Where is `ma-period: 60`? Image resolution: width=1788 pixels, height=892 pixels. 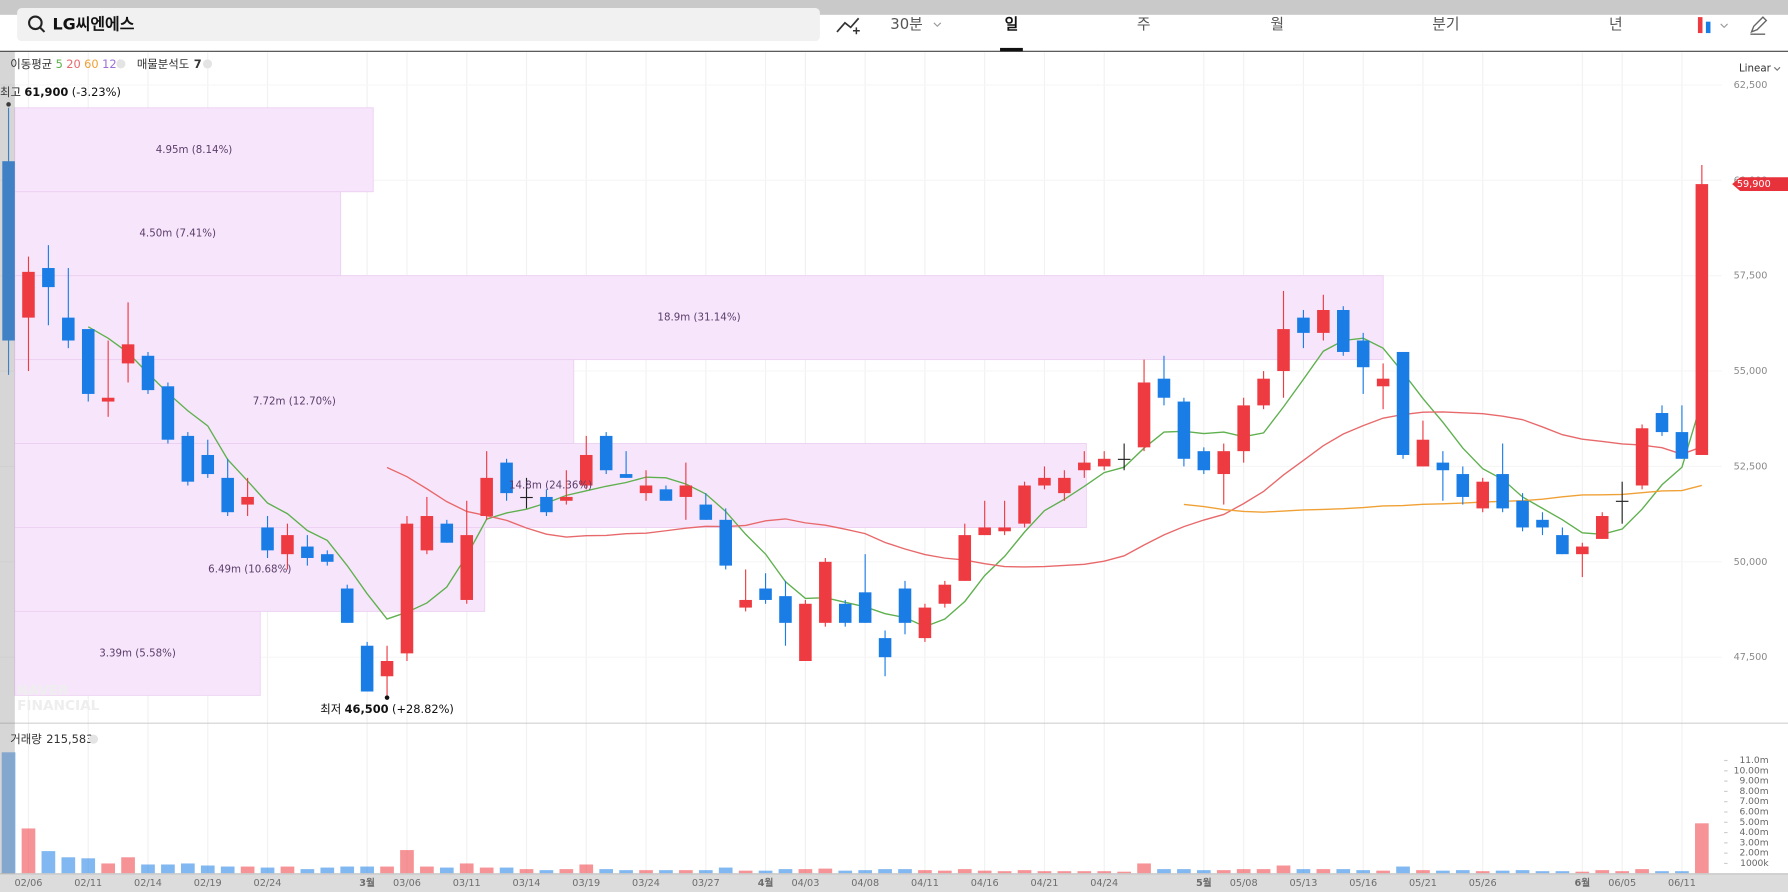 ma-period: 60 is located at coordinates (91, 63).